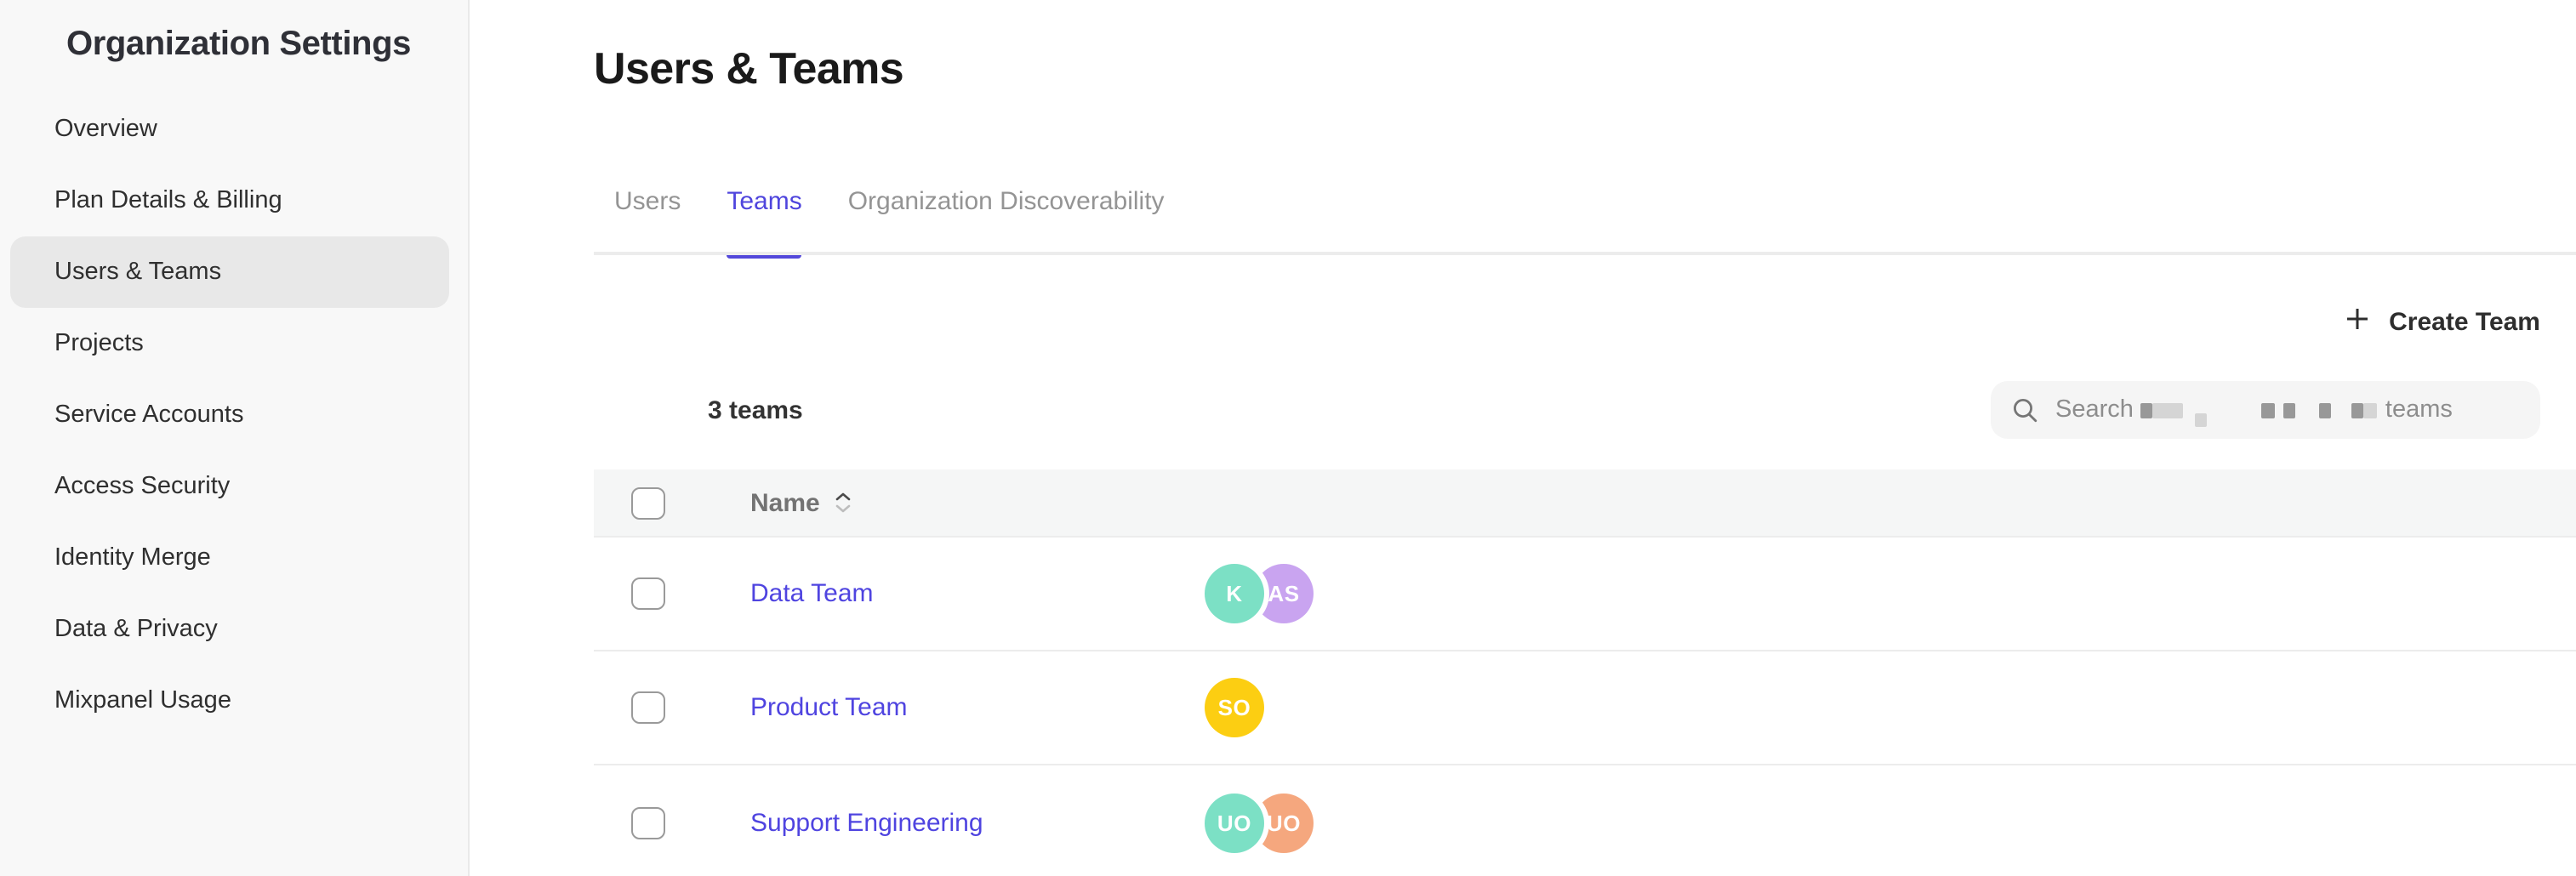 This screenshot has width=2576, height=876. I want to click on teams-count: 3 teams, so click(756, 410).